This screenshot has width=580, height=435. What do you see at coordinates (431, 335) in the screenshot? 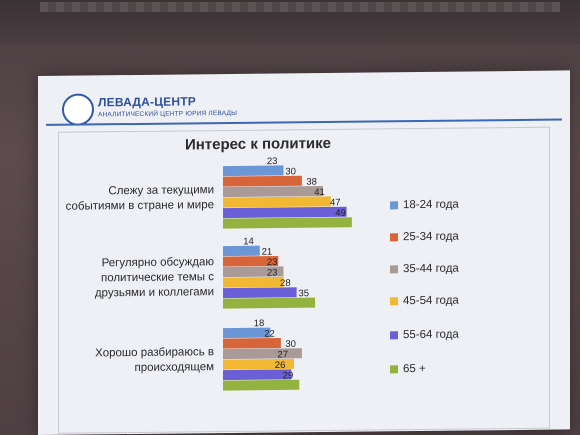
I see `legend-label: 55-64 года` at bounding box center [431, 335].